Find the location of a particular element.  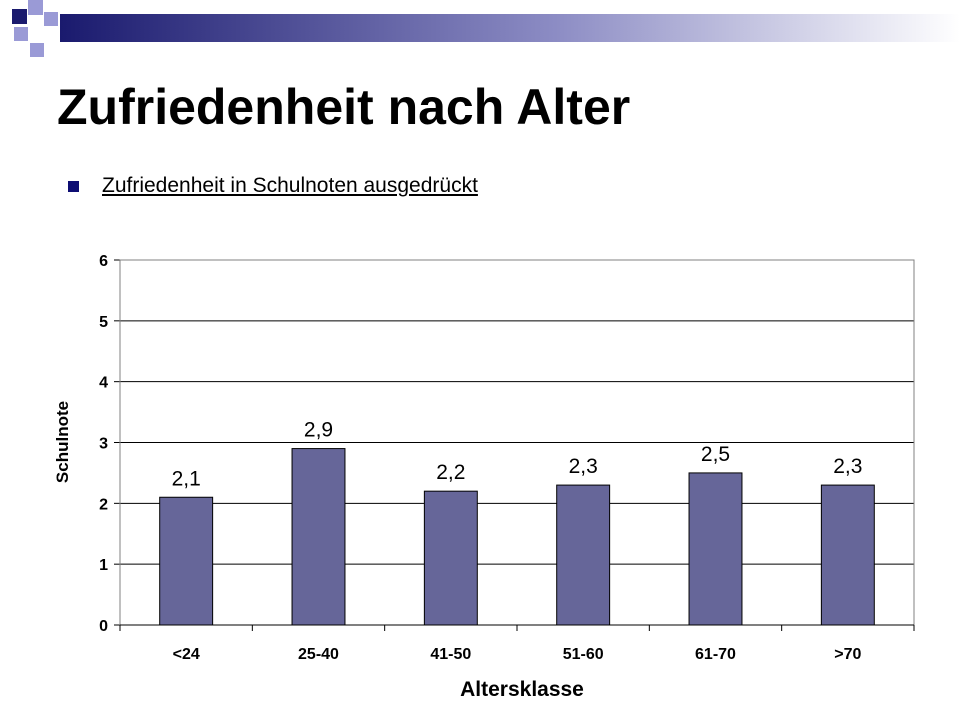

y-tick-label: 3 is located at coordinates (103, 444).